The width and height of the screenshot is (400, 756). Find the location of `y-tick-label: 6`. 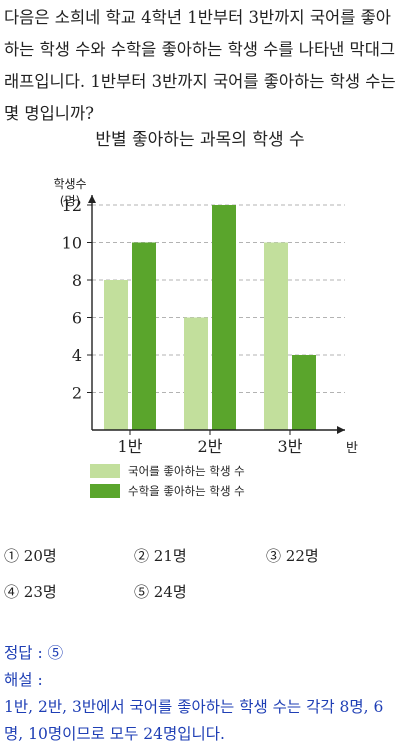

y-tick-label: 6 is located at coordinates (77, 318).